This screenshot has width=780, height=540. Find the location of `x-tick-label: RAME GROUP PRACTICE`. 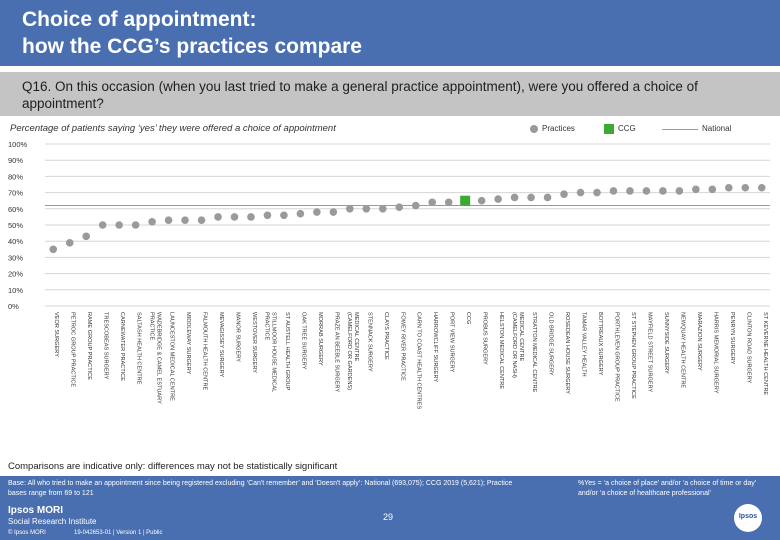

x-tick-label: RAME GROUP PRACTICE is located at coordinates (89, 346).